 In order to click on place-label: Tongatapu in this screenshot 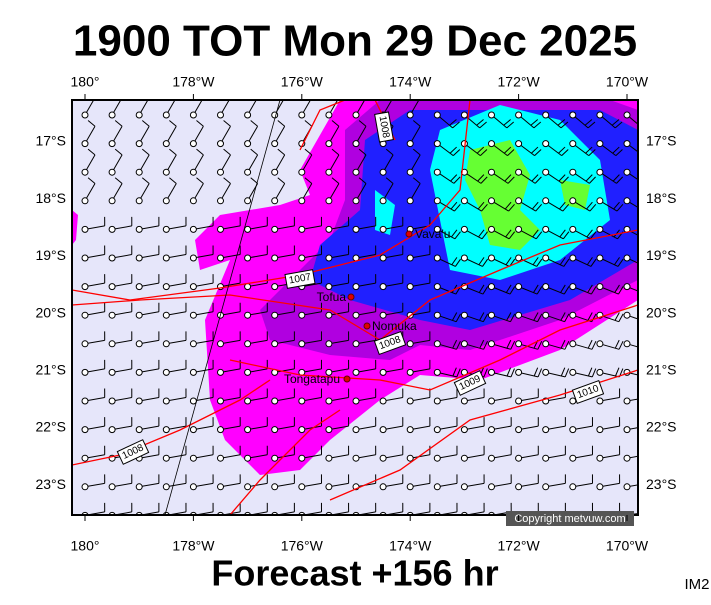, I will do `click(312, 379)`.